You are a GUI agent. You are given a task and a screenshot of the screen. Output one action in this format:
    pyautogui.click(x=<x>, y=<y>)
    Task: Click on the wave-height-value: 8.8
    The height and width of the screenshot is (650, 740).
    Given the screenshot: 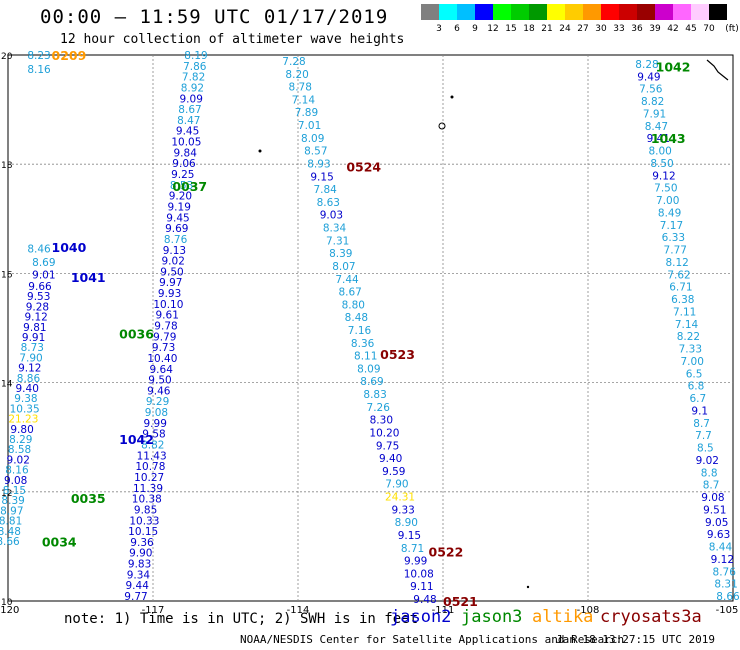 What is the action you would take?
    pyautogui.click(x=709, y=473)
    